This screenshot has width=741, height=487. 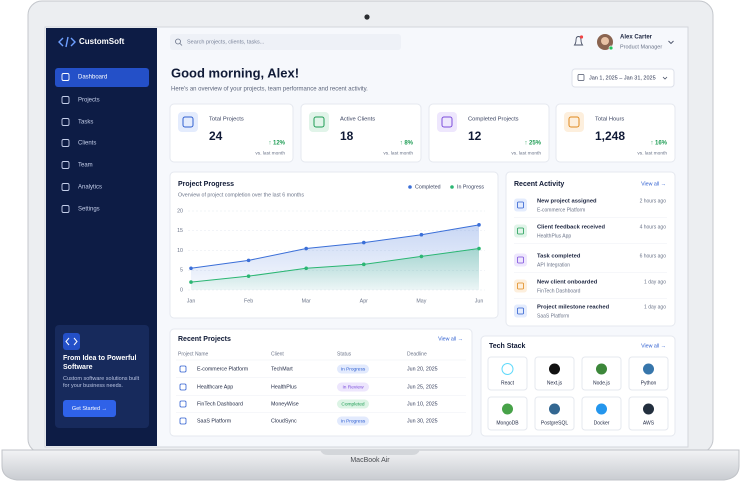 What do you see at coordinates (285, 404) in the screenshot?
I see `project-client: MoneyWise` at bounding box center [285, 404].